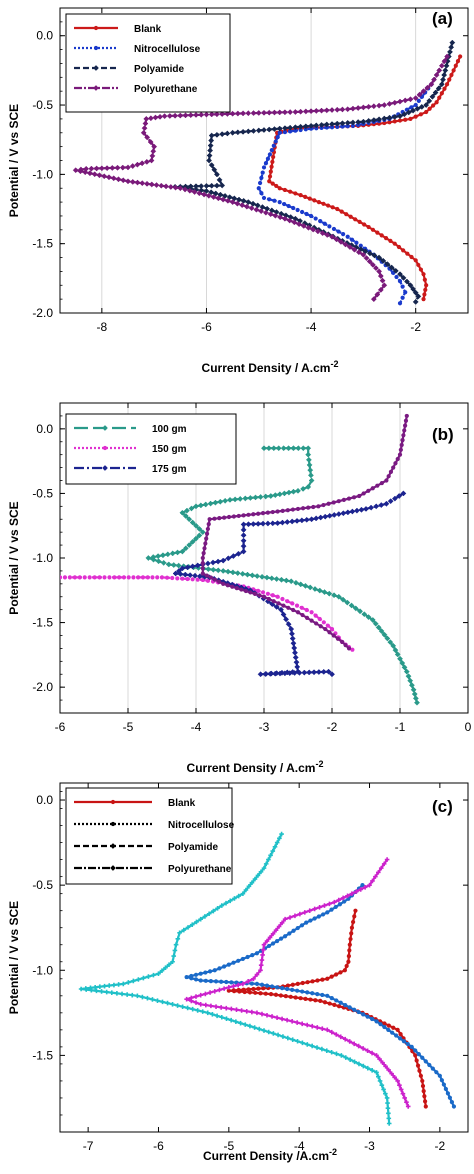 This screenshot has height=1174, width=474. I want to click on series-polyamide, so click(314, 172).